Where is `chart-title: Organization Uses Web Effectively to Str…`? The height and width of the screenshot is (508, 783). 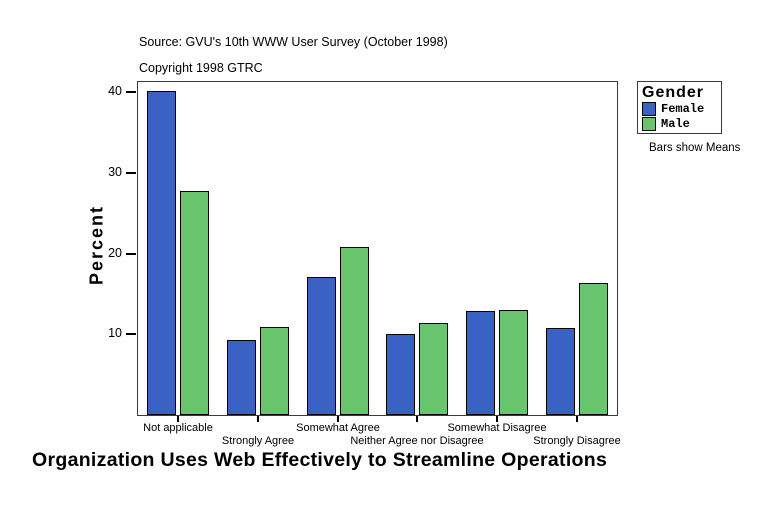
chart-title: Organization Uses Web Effectively to Str… is located at coordinates (320, 460).